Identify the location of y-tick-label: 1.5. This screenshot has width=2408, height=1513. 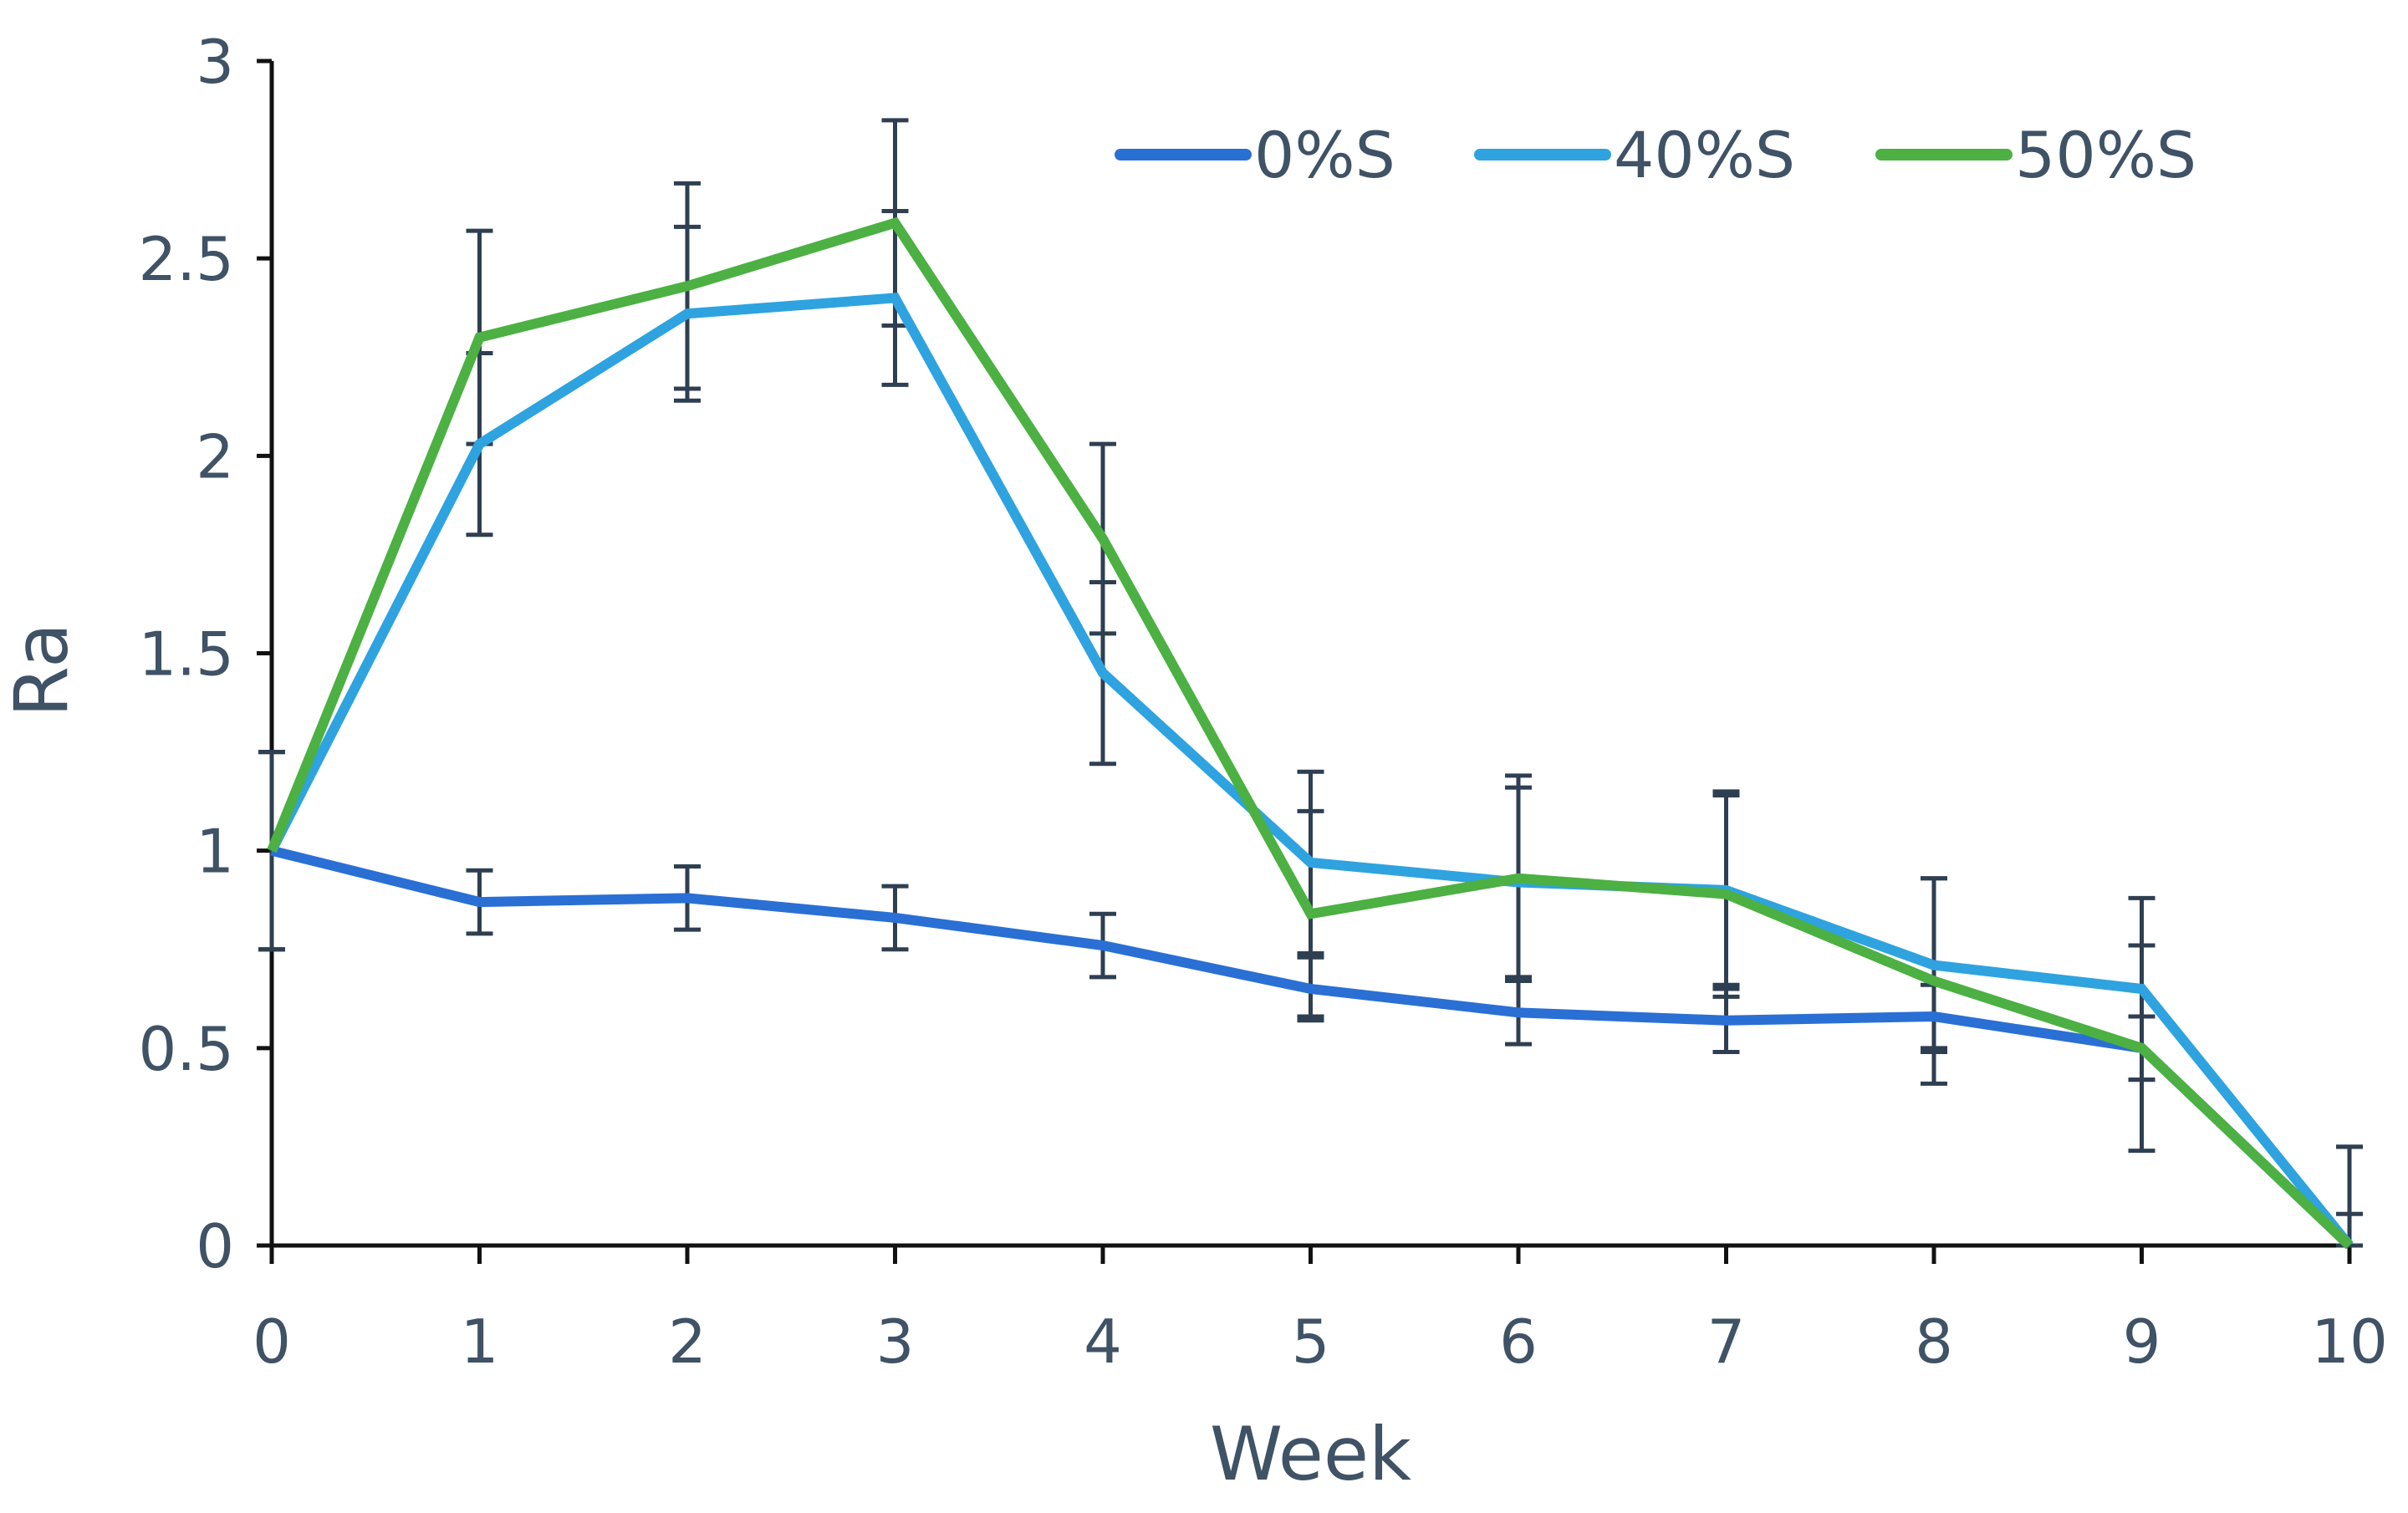
(186, 654).